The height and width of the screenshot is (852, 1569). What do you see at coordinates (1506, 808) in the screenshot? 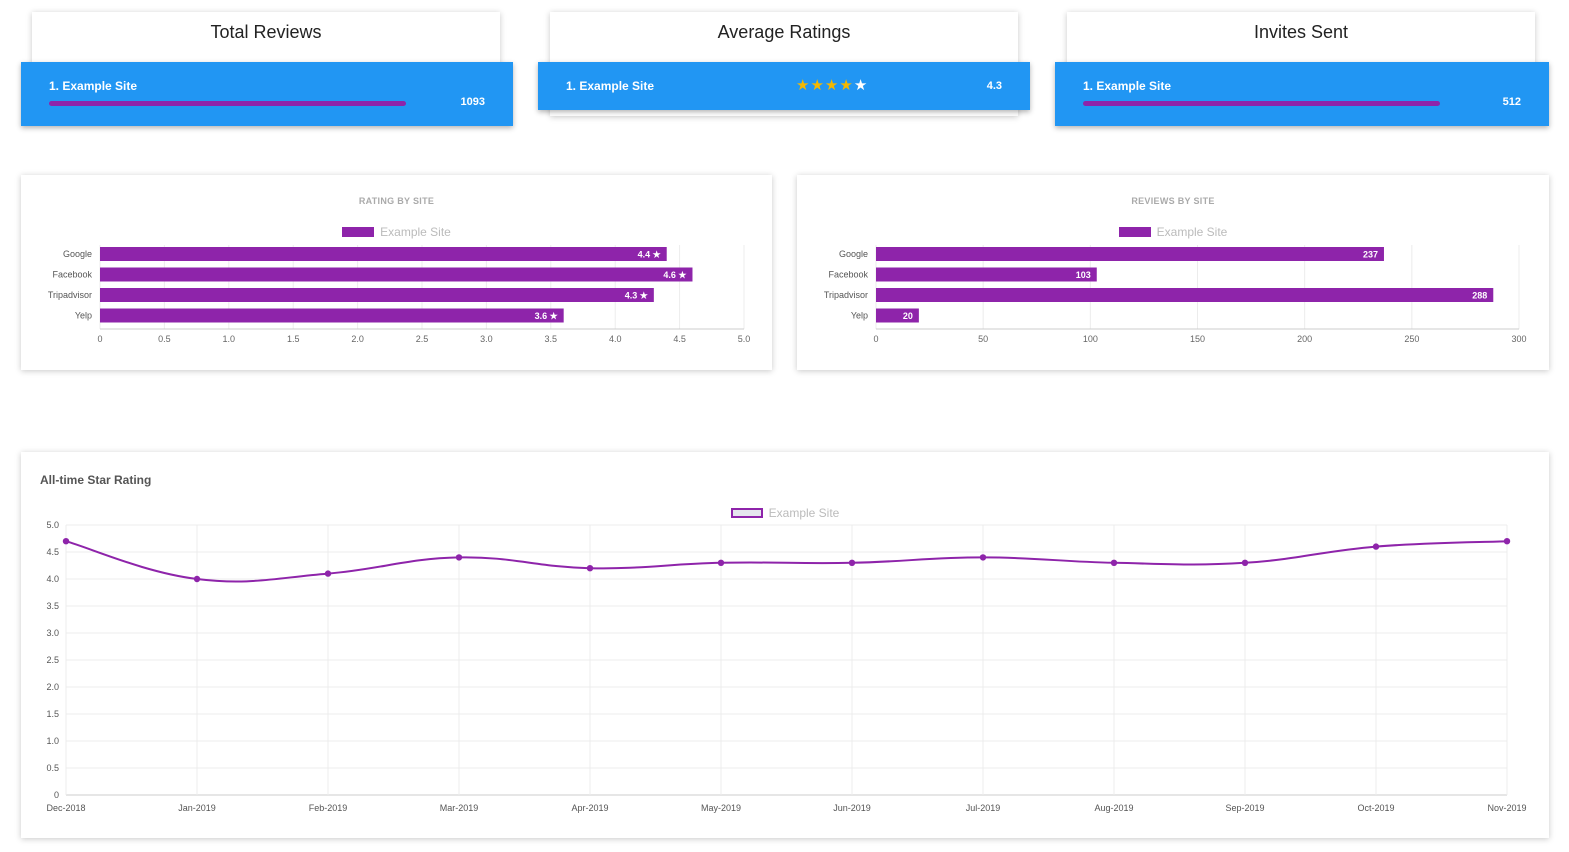
I see `x-tick-label: Nov-2019` at bounding box center [1506, 808].